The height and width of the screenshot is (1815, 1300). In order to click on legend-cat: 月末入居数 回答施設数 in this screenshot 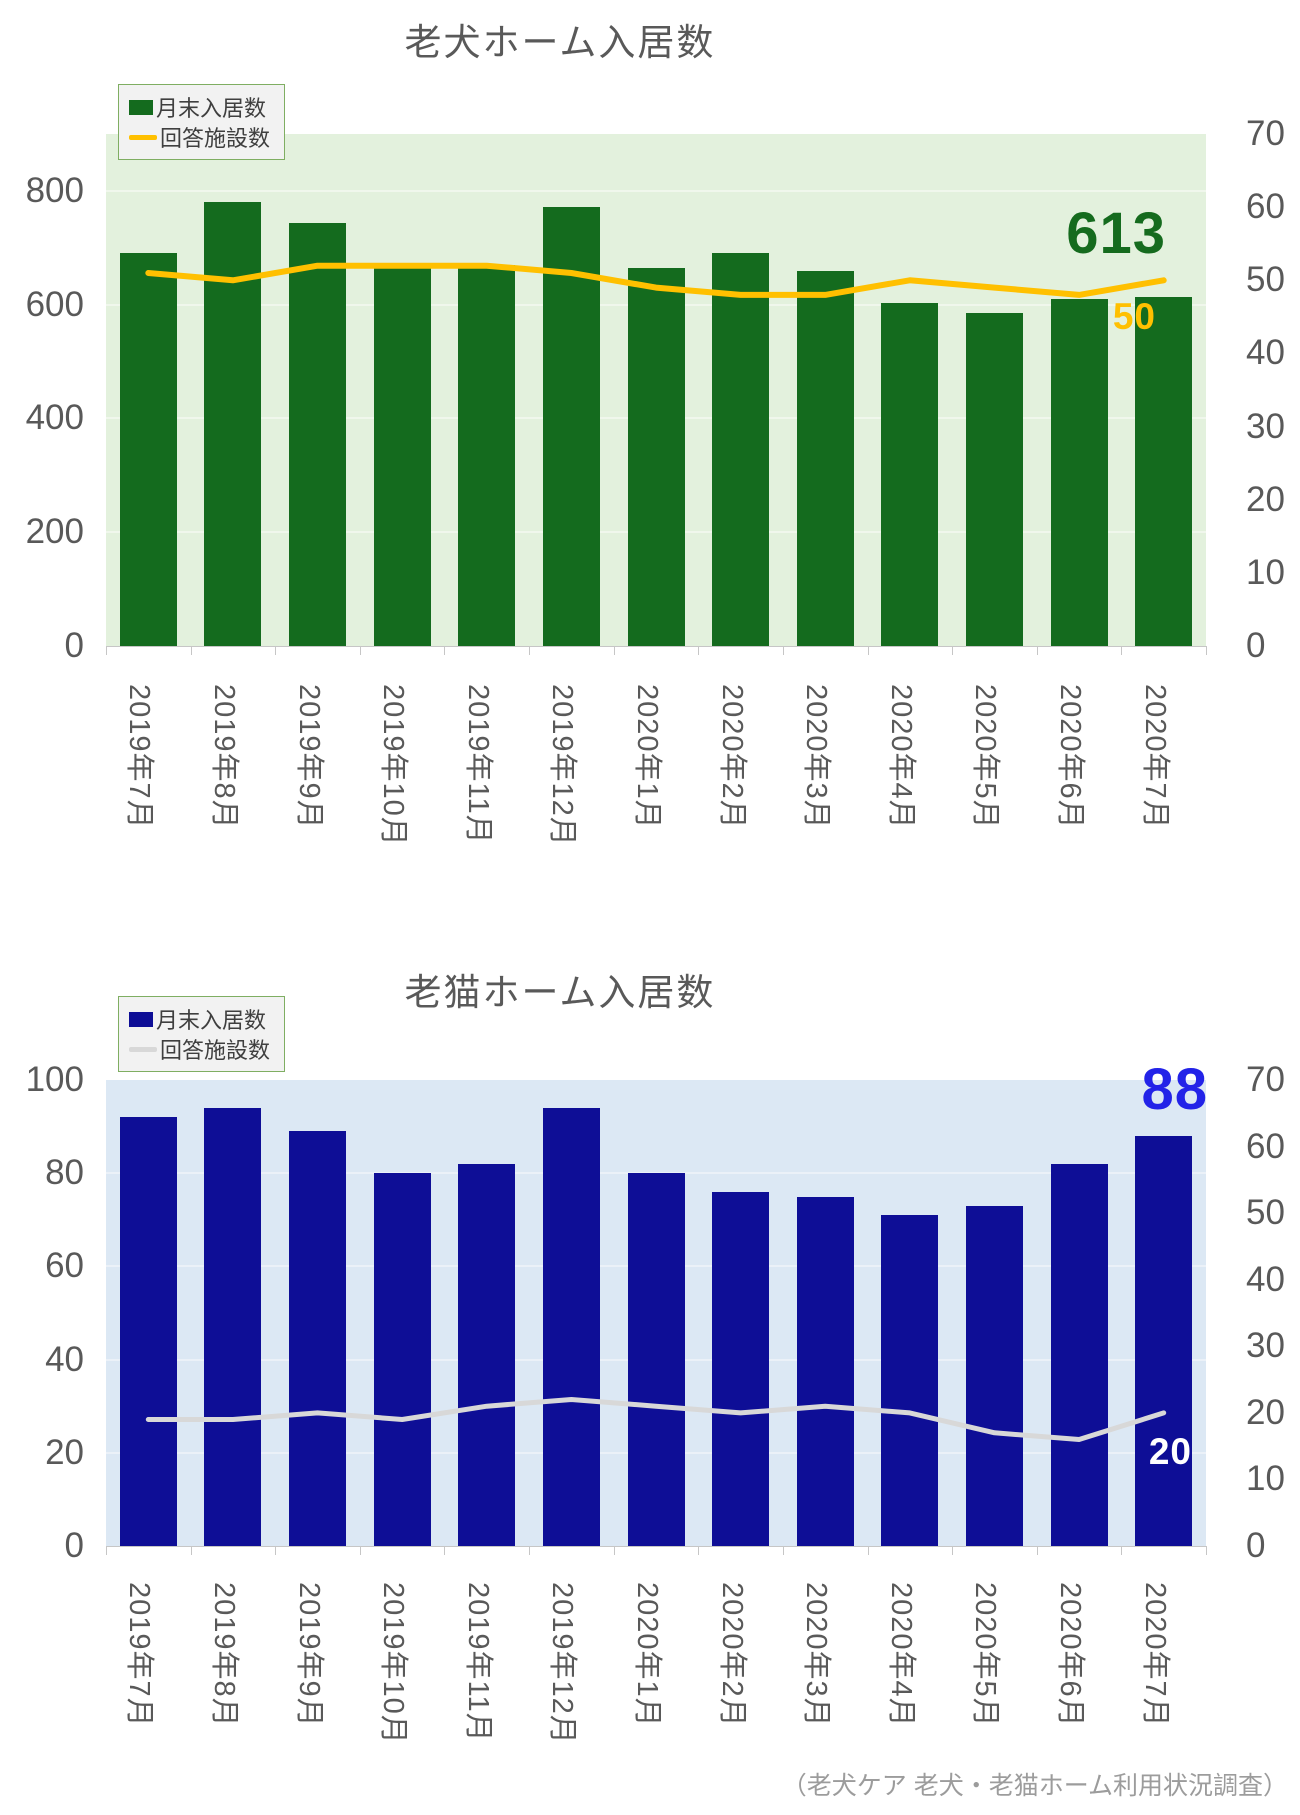, I will do `click(202, 1034)`.